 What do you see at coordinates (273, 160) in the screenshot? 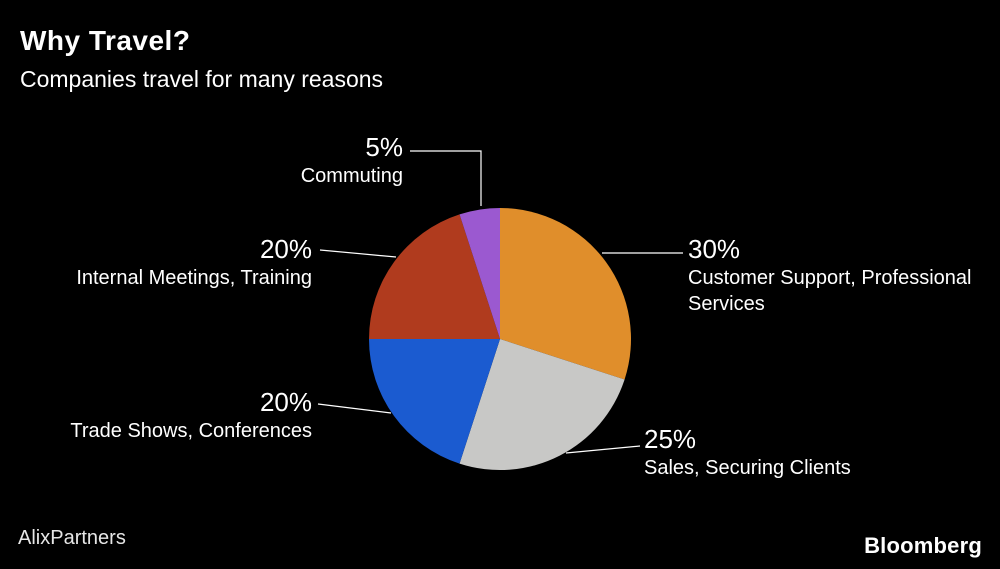
I see `slice-label-commuting: 5% Commuting` at bounding box center [273, 160].